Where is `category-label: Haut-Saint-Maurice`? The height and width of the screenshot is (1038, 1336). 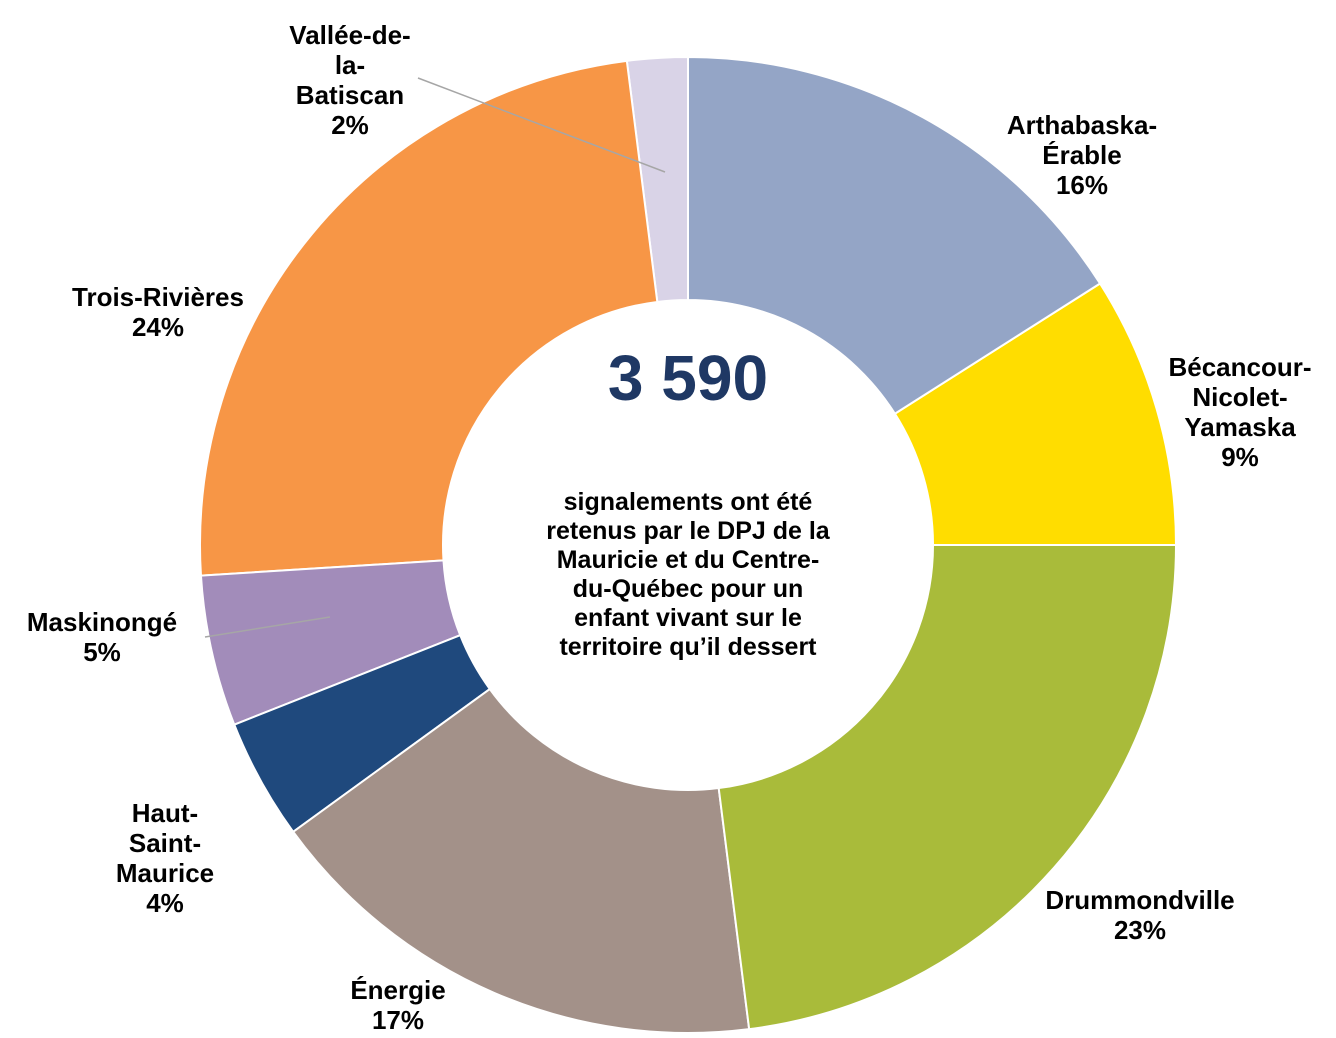
category-label: Haut-Saint-Maurice is located at coordinates (165, 843).